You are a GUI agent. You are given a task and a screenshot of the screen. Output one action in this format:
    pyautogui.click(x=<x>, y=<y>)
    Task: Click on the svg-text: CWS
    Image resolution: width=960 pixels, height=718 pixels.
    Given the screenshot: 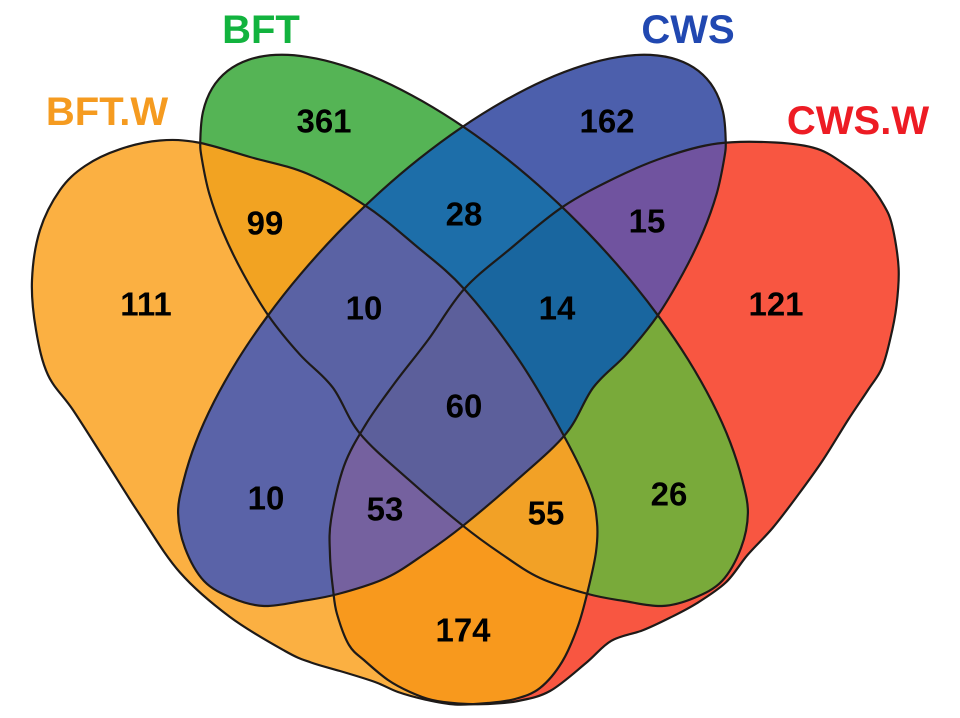 What is the action you would take?
    pyautogui.click(x=687, y=30)
    